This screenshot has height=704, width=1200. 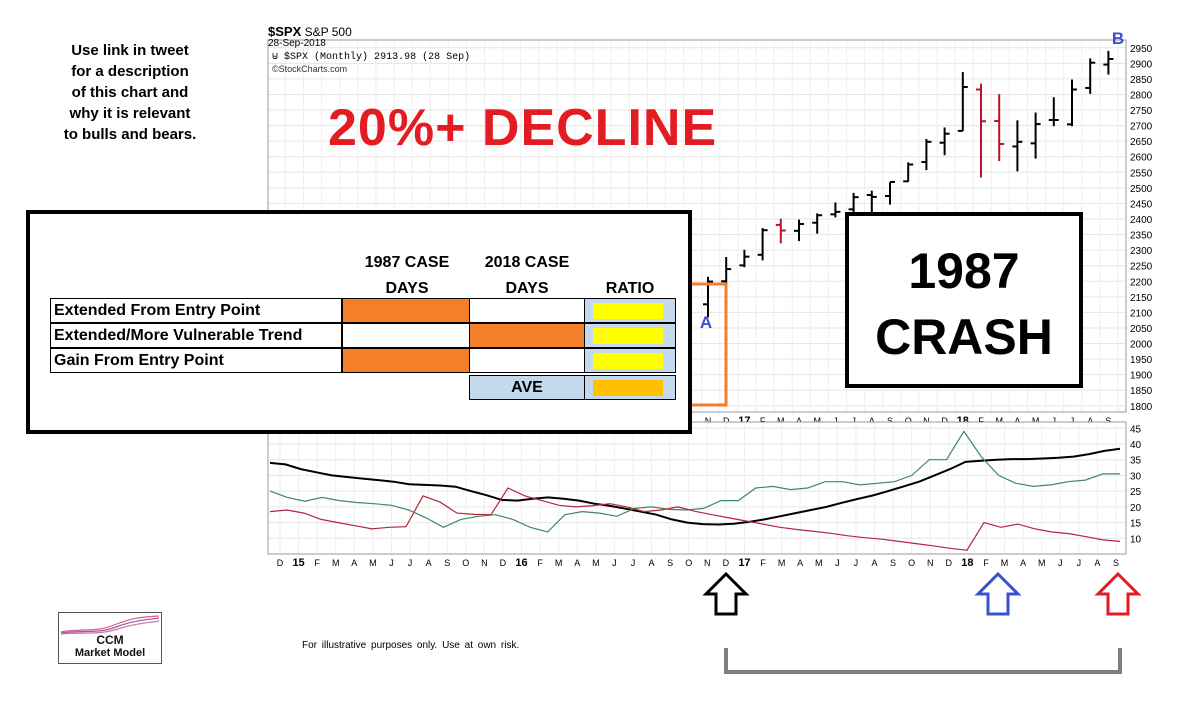 I want to click on price-tick-label: 2050, so click(x=1141, y=329).